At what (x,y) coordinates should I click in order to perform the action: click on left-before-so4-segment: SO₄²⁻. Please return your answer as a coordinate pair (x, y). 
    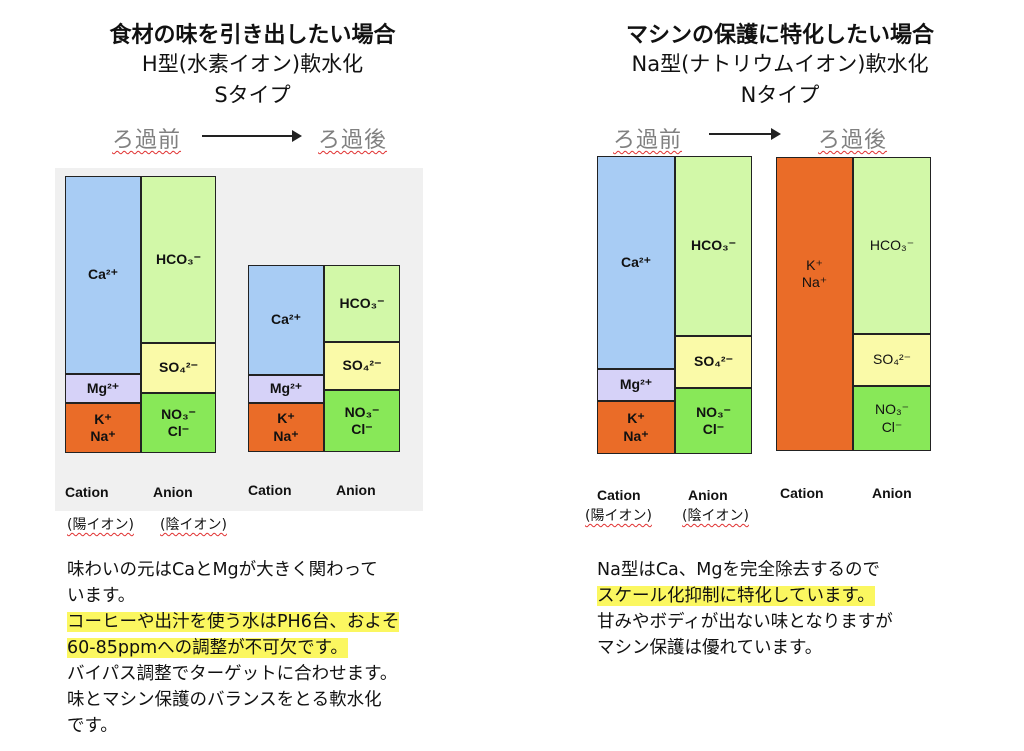
    Looking at the image, I should click on (178, 368).